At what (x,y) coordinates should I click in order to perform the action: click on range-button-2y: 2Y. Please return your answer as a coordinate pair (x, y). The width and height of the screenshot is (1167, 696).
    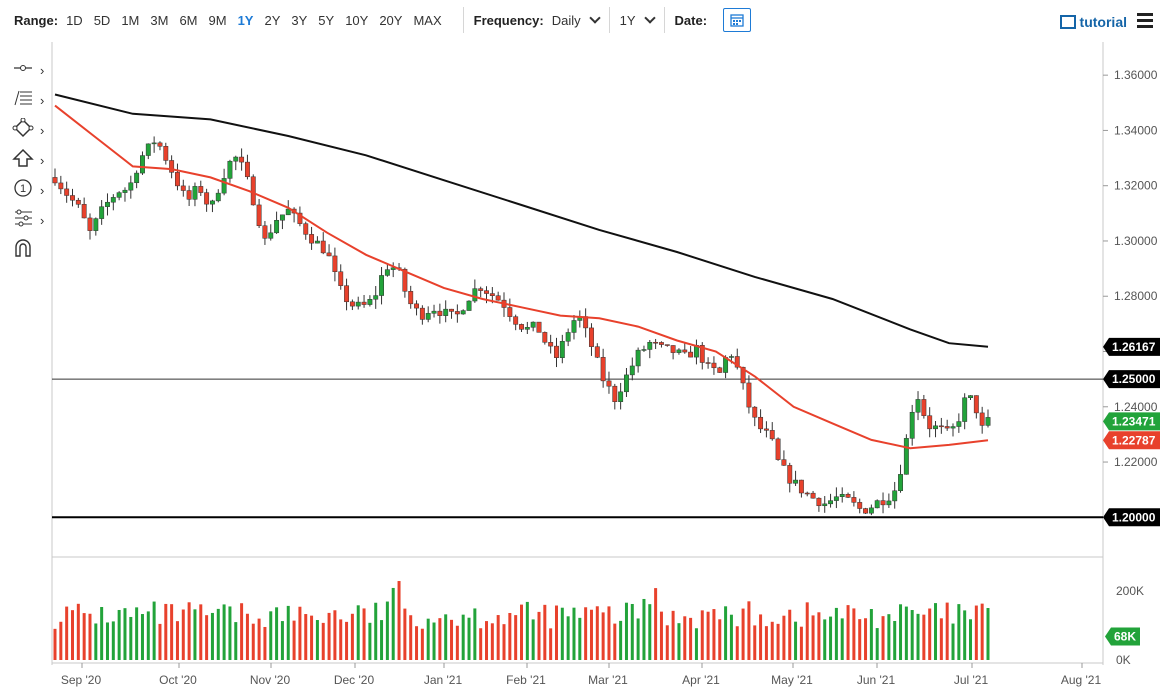
    Looking at the image, I should click on (272, 20).